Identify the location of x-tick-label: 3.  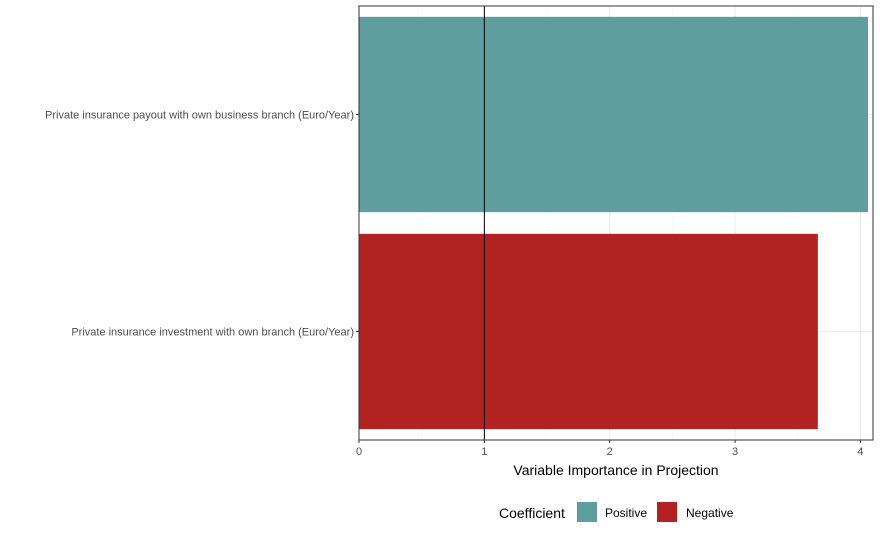
(735, 452).